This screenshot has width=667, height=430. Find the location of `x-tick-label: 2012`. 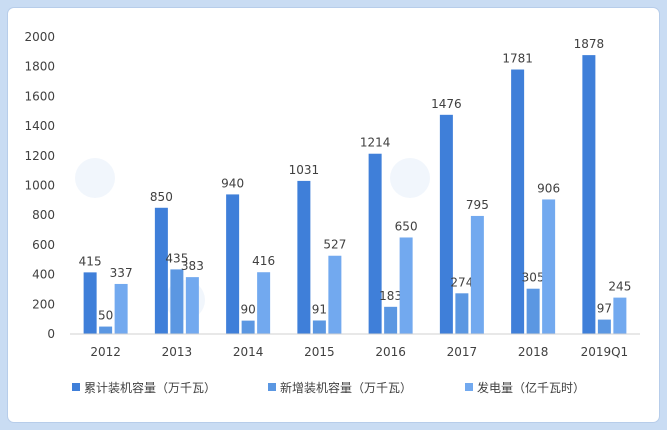

x-tick-label: 2012 is located at coordinates (105, 352).